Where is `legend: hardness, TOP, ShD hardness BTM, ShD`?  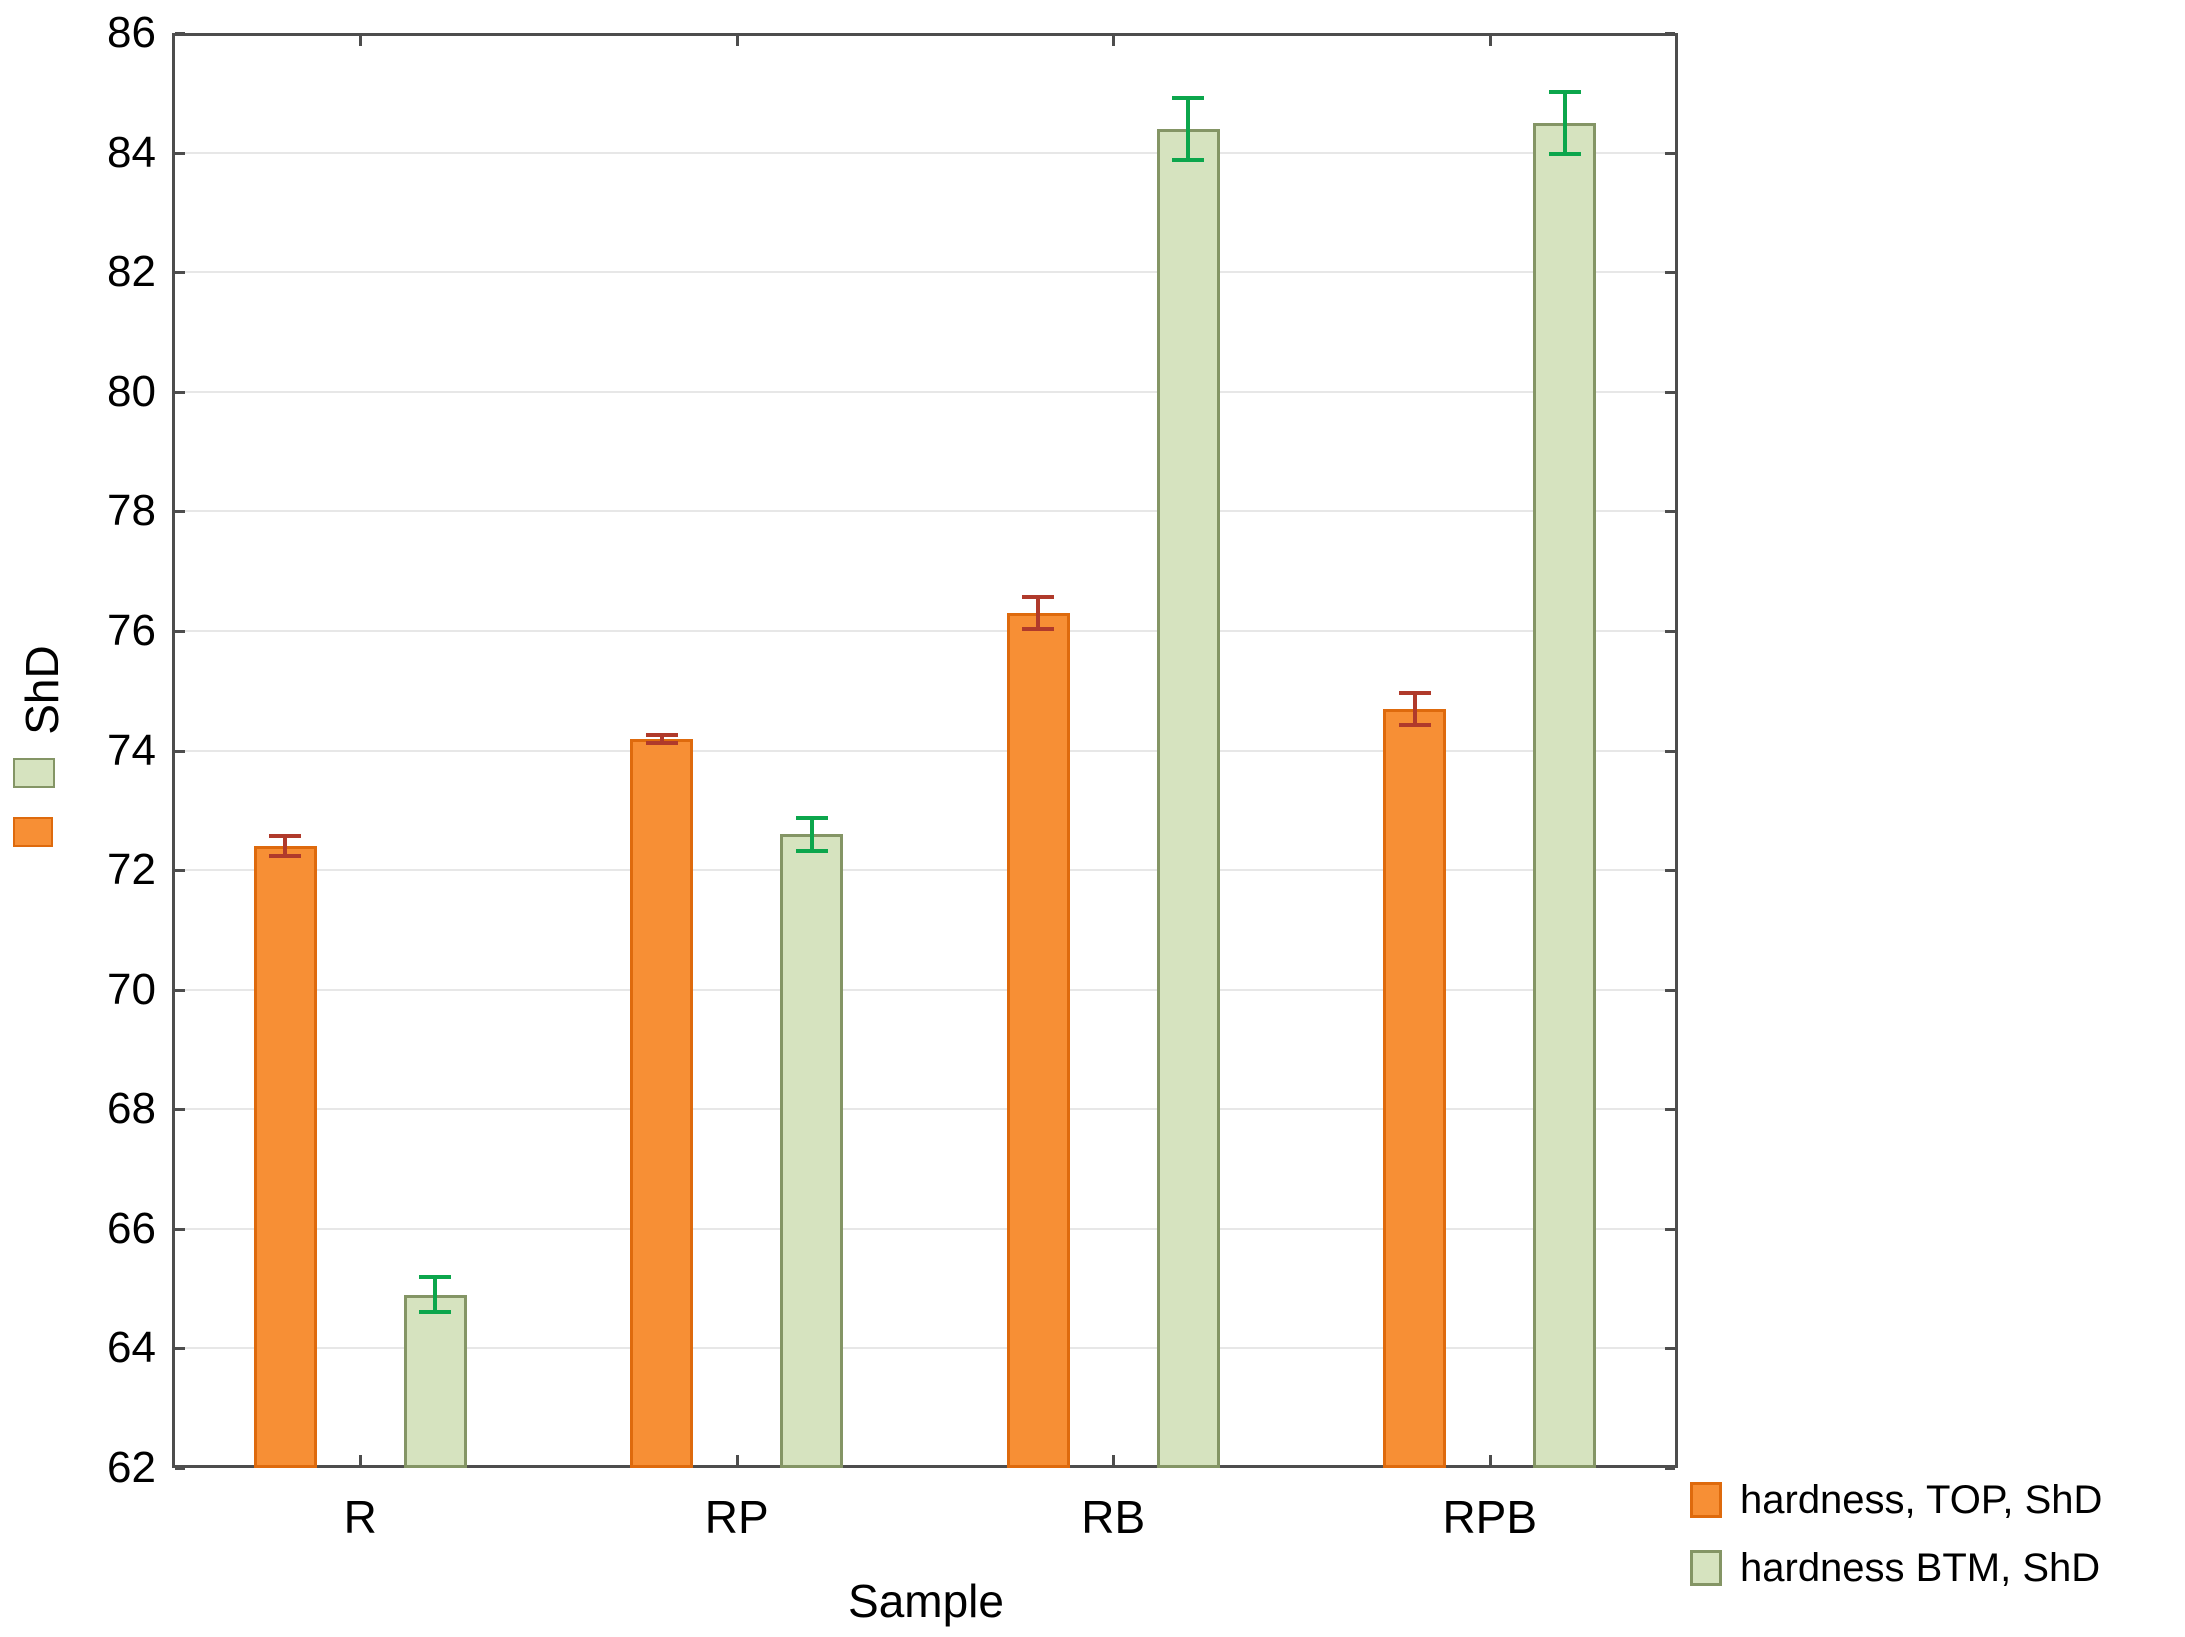 legend: hardness, TOP, ShD hardness BTM, ShD is located at coordinates (1896, 1546).